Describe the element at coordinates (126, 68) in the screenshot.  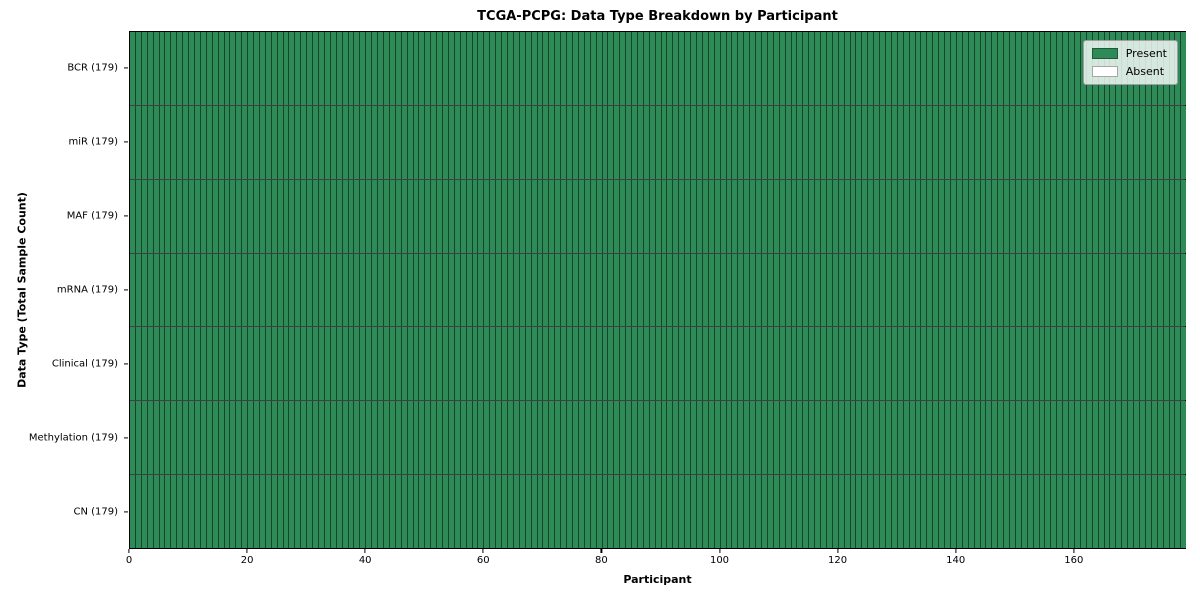
I see `y-tick-mark` at that location.